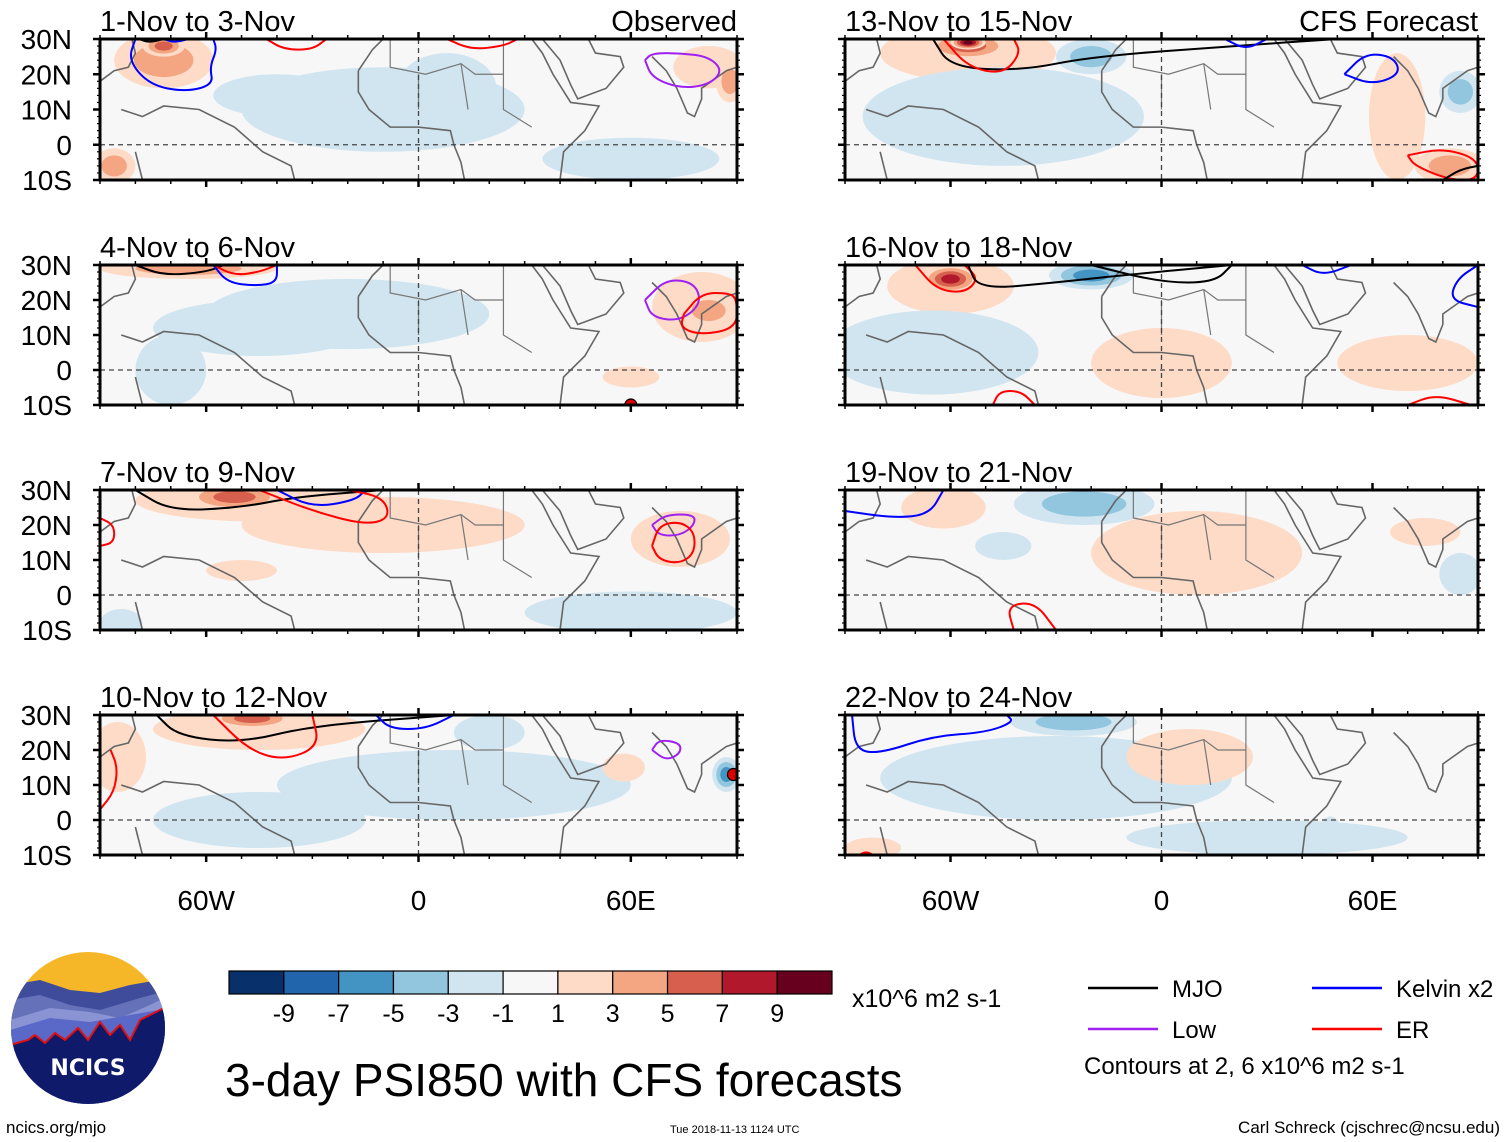  I want to click on legend-item: ER, so click(1370, 1030).